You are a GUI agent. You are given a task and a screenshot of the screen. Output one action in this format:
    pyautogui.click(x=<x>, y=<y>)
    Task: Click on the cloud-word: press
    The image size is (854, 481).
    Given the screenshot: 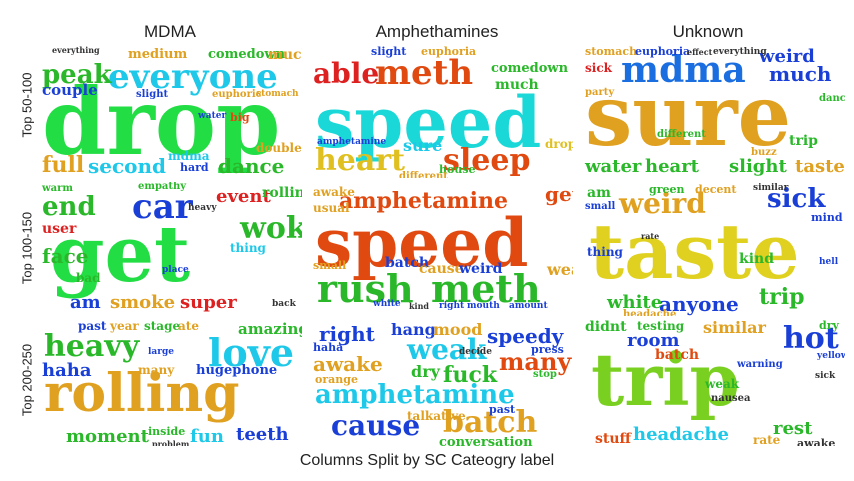 What is the action you would take?
    pyautogui.click(x=547, y=349)
    